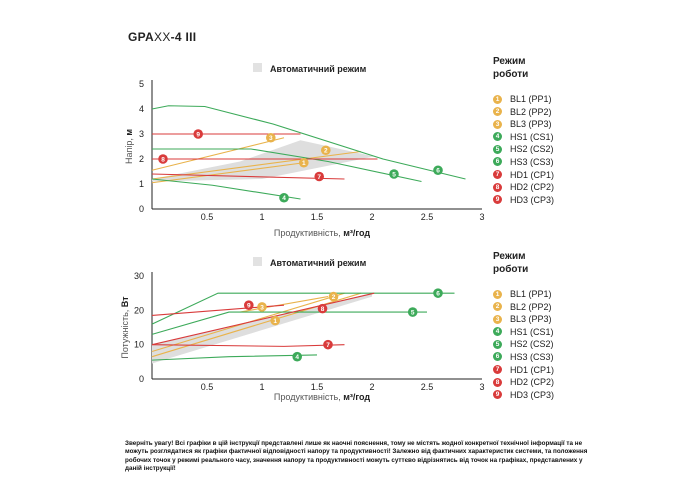  What do you see at coordinates (497, 175) in the screenshot?
I see `legend-marker-icon: 7` at bounding box center [497, 175].